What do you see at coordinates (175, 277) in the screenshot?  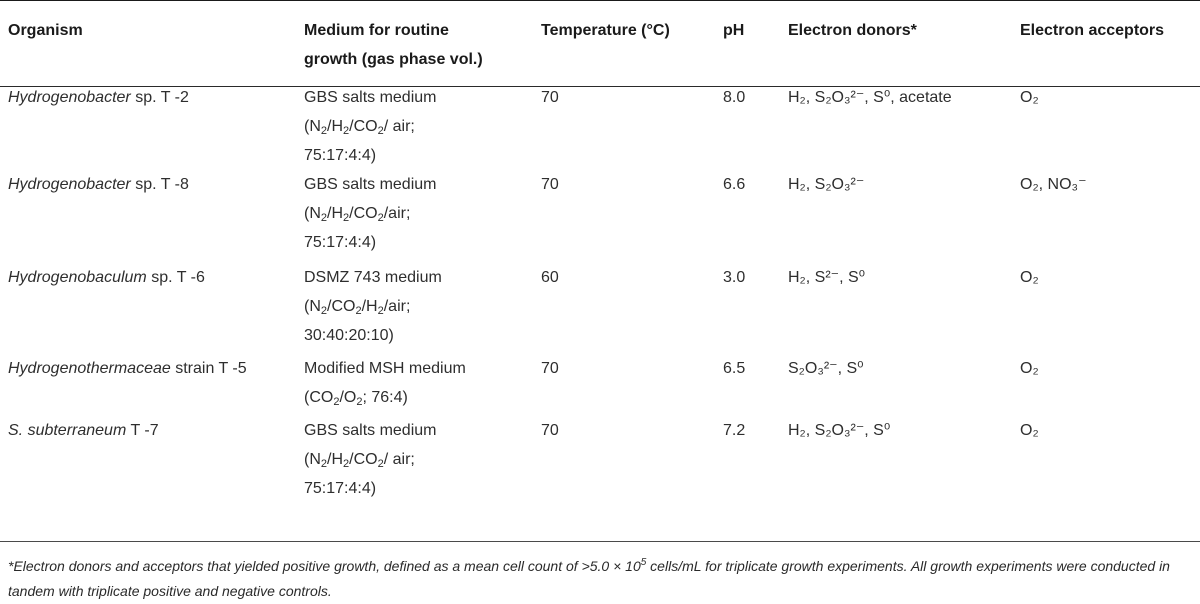 I see `organism-strain: sp. T -6` at bounding box center [175, 277].